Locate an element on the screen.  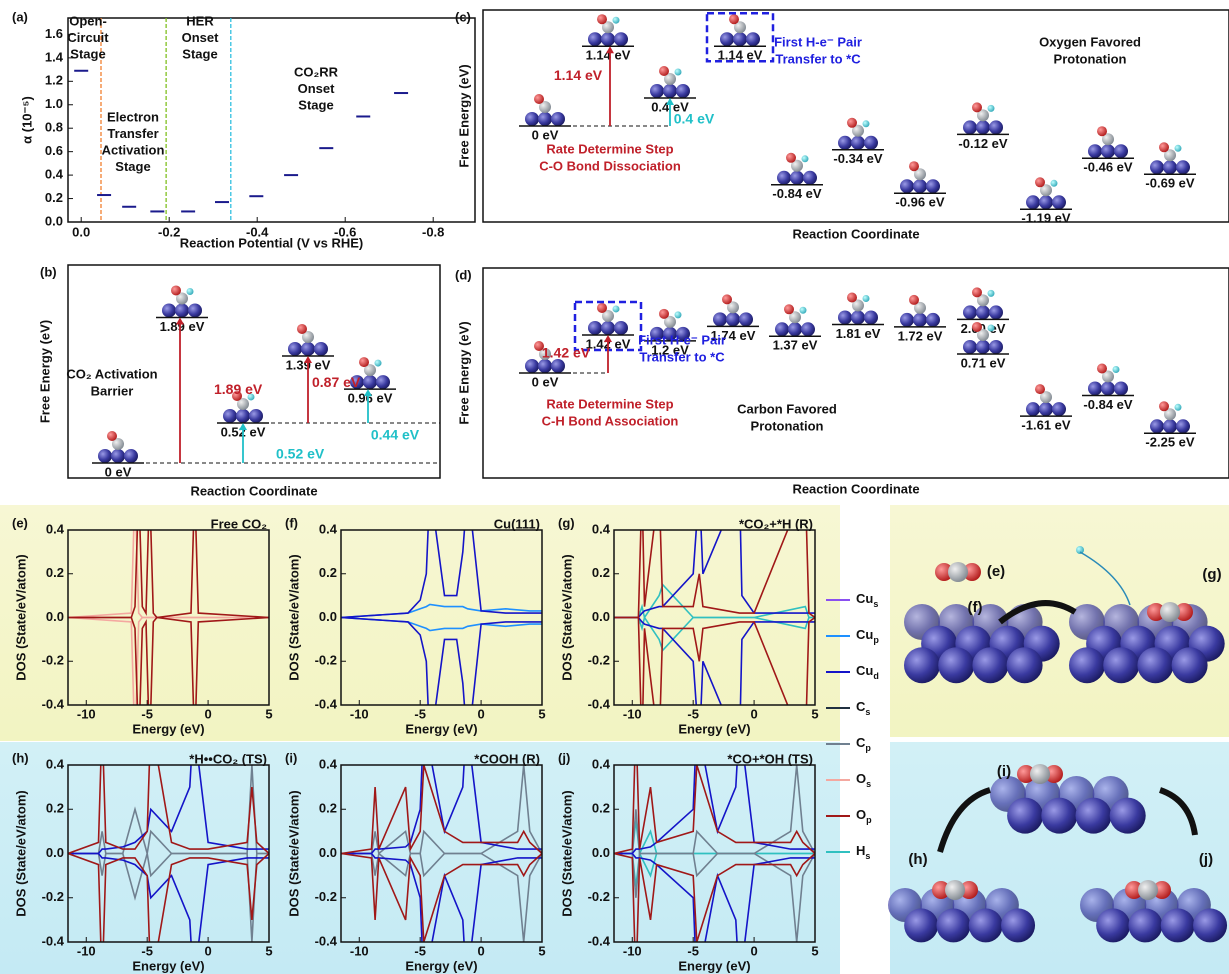
x-tick-label: 5 is located at coordinates (541, 950).